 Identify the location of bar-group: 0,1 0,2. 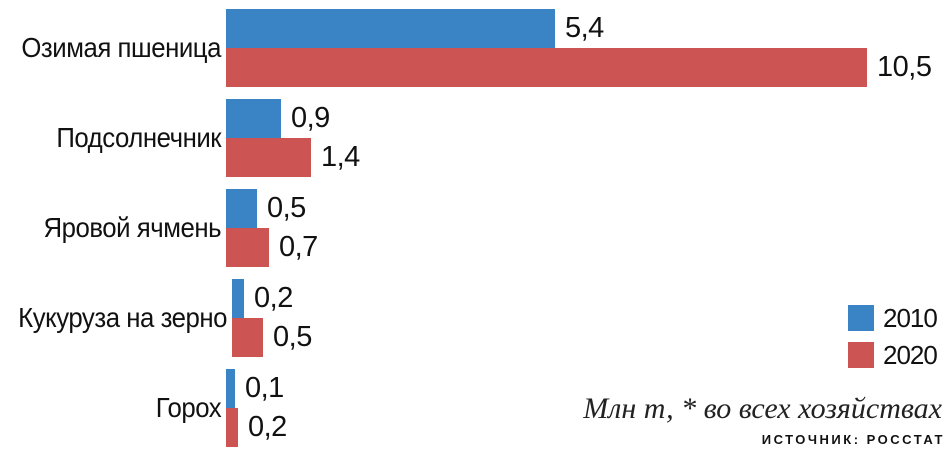
(256, 408).